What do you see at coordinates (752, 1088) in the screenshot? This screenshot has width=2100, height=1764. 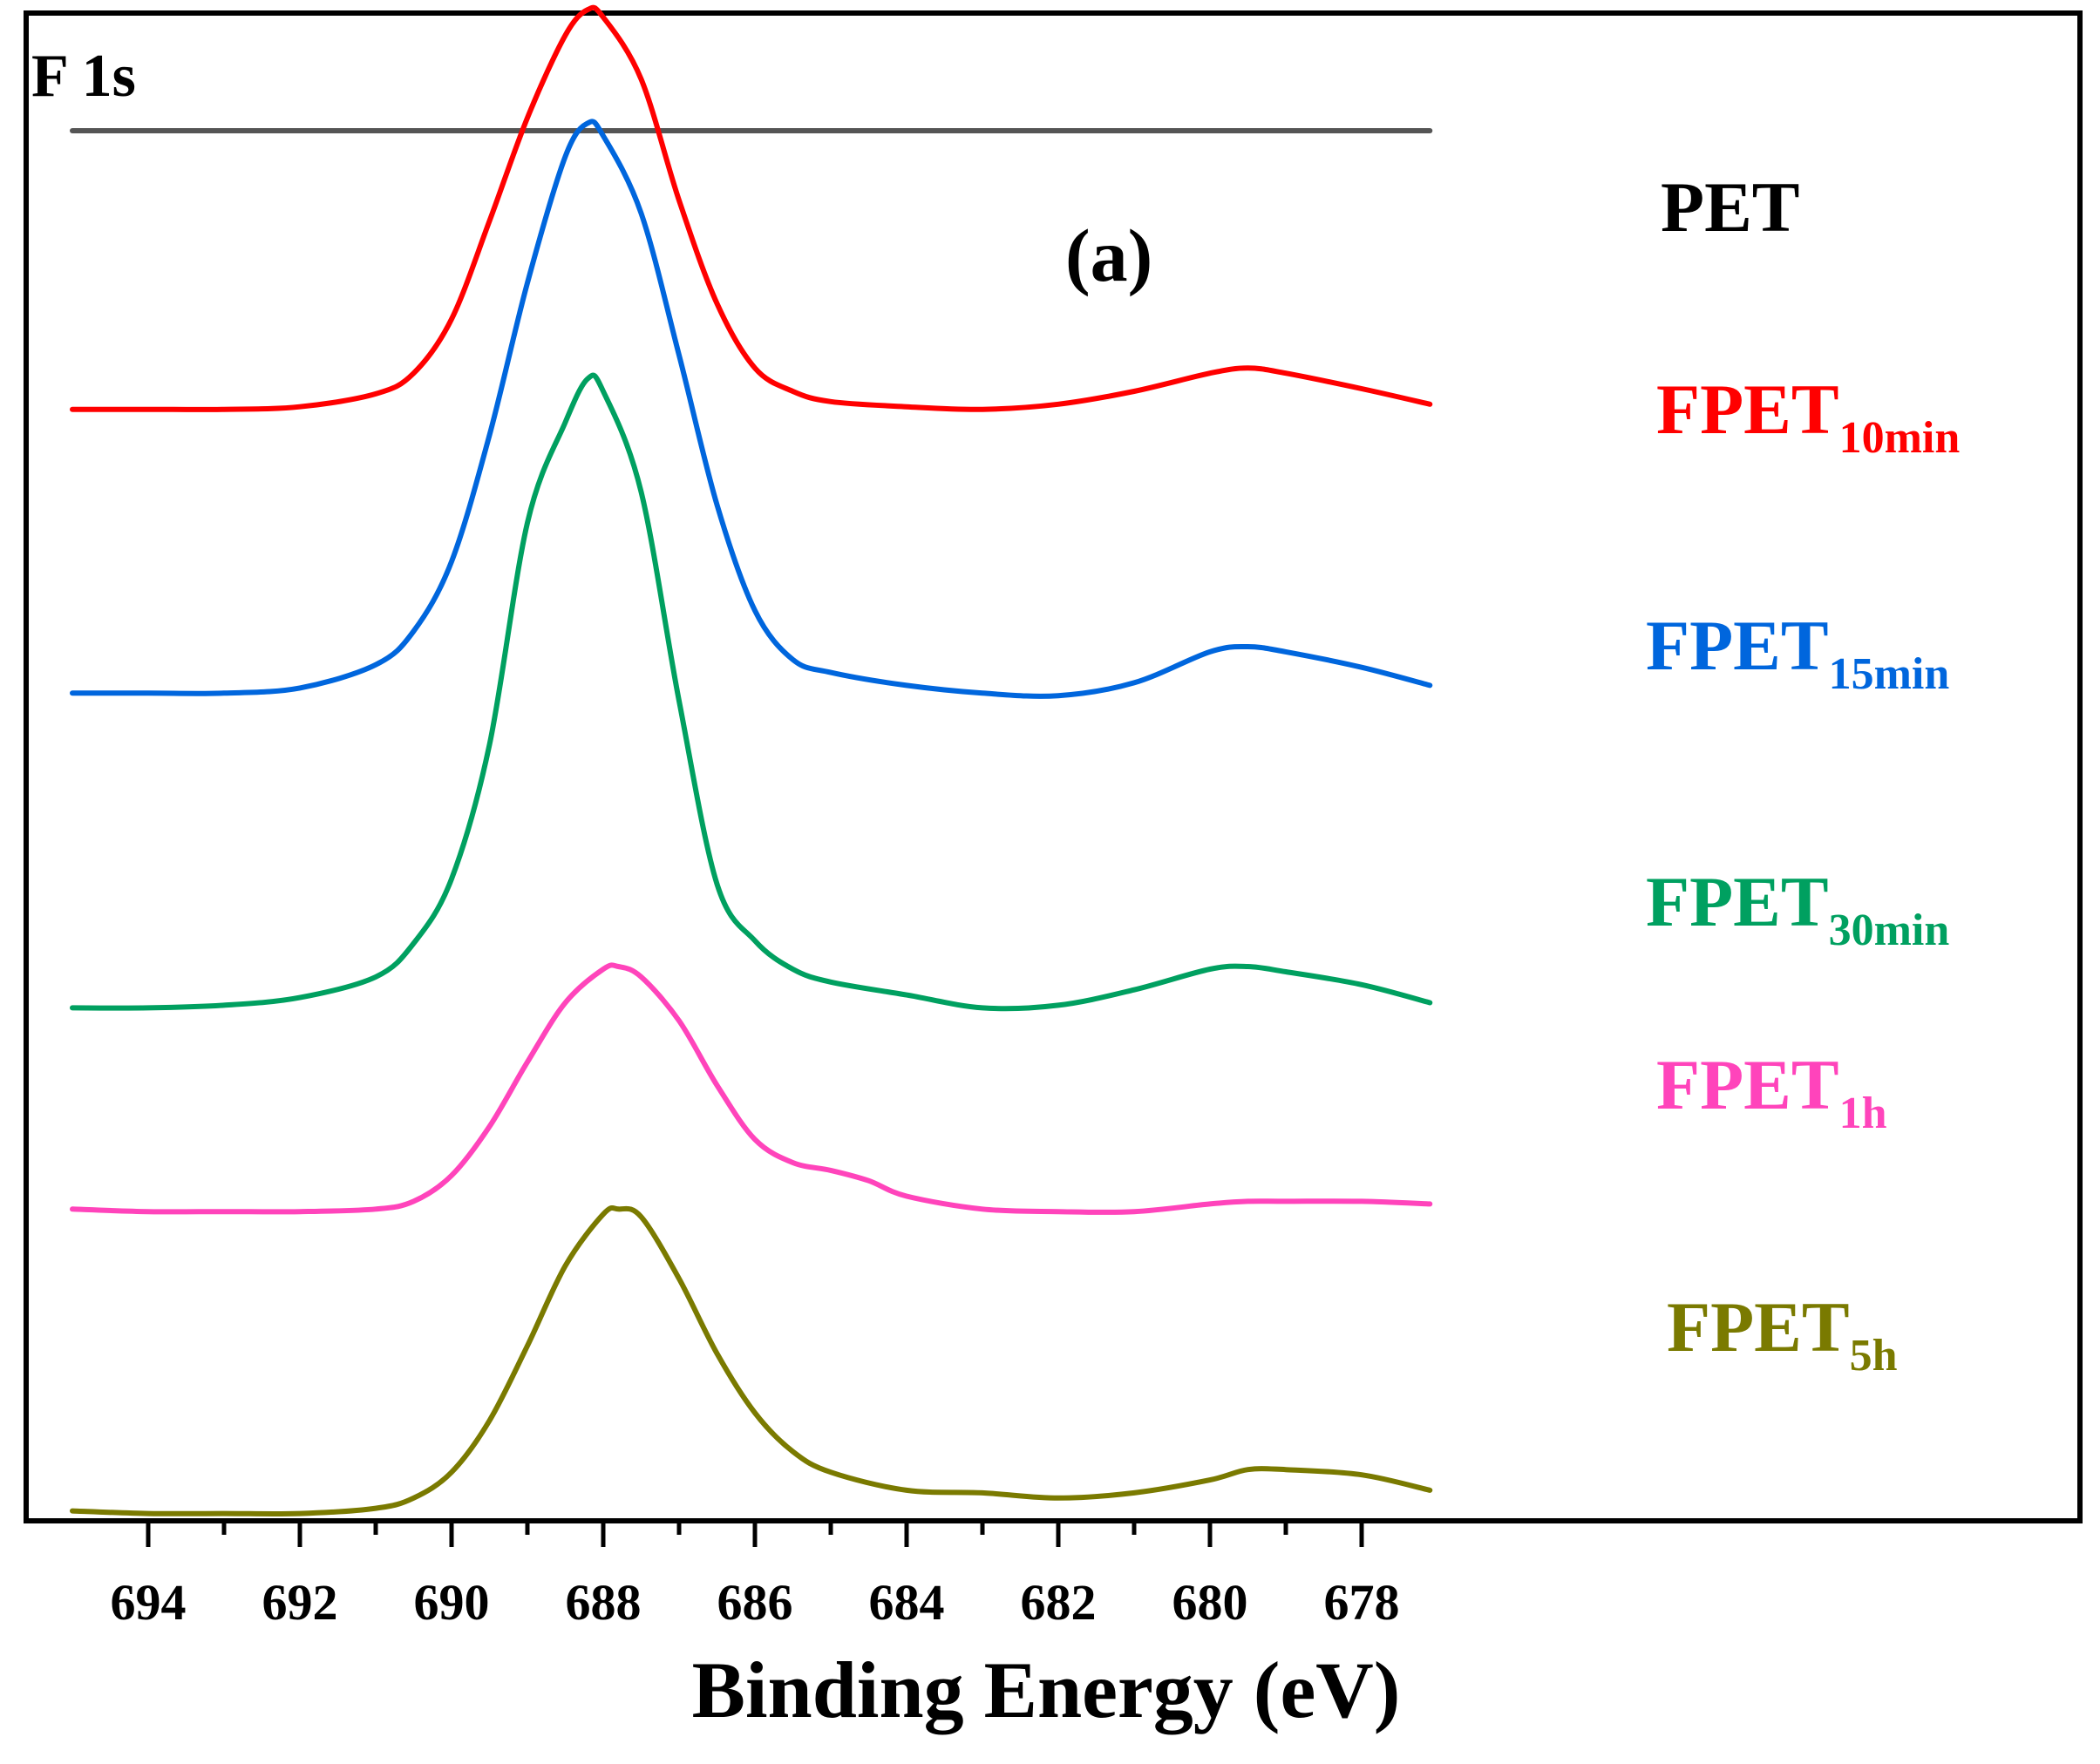 I see `series-line-fpet1h` at bounding box center [752, 1088].